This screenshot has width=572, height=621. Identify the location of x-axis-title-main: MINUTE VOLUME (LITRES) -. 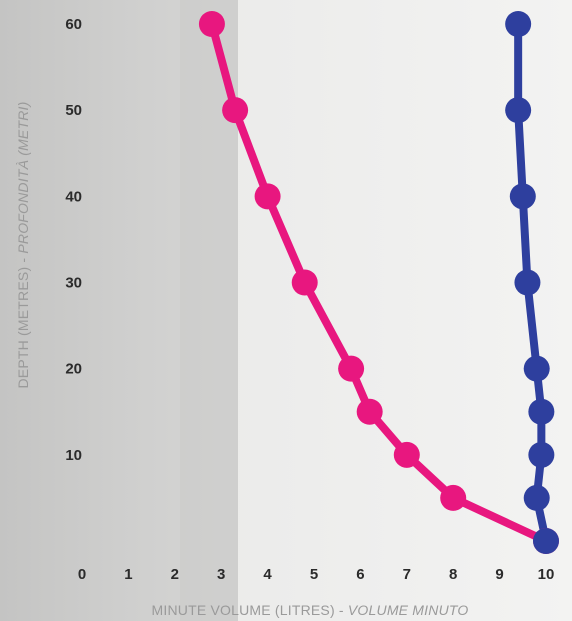
(250, 610).